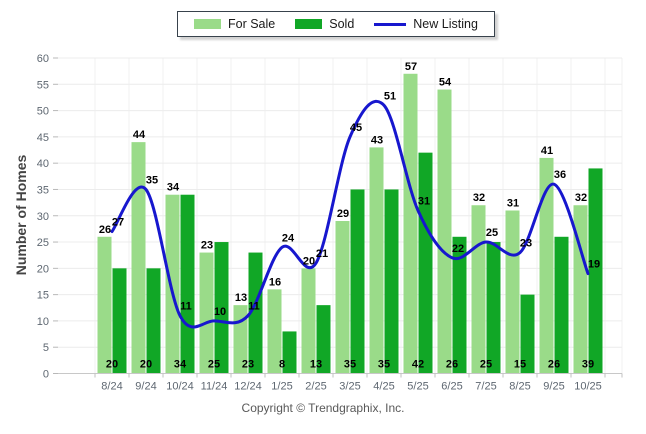 The image size is (646, 434). What do you see at coordinates (288, 238) in the screenshot?
I see `new-listing-value-label: 24` at bounding box center [288, 238].